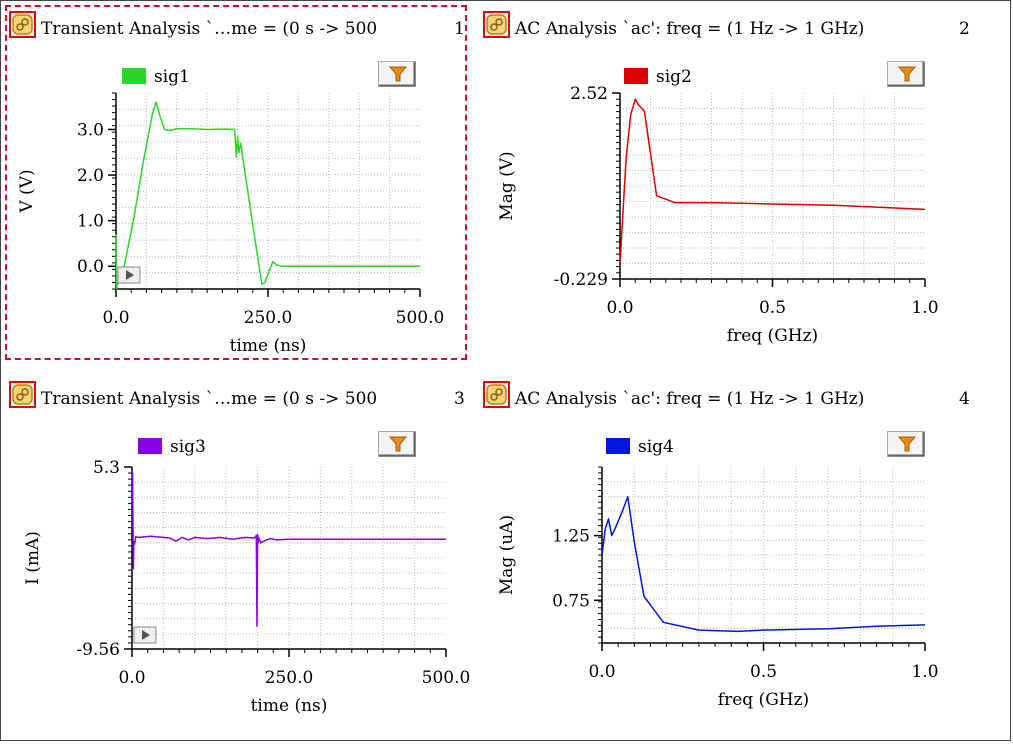  What do you see at coordinates (90, 222) in the screenshot?
I see `y-tick-label: 1.0` at bounding box center [90, 222].